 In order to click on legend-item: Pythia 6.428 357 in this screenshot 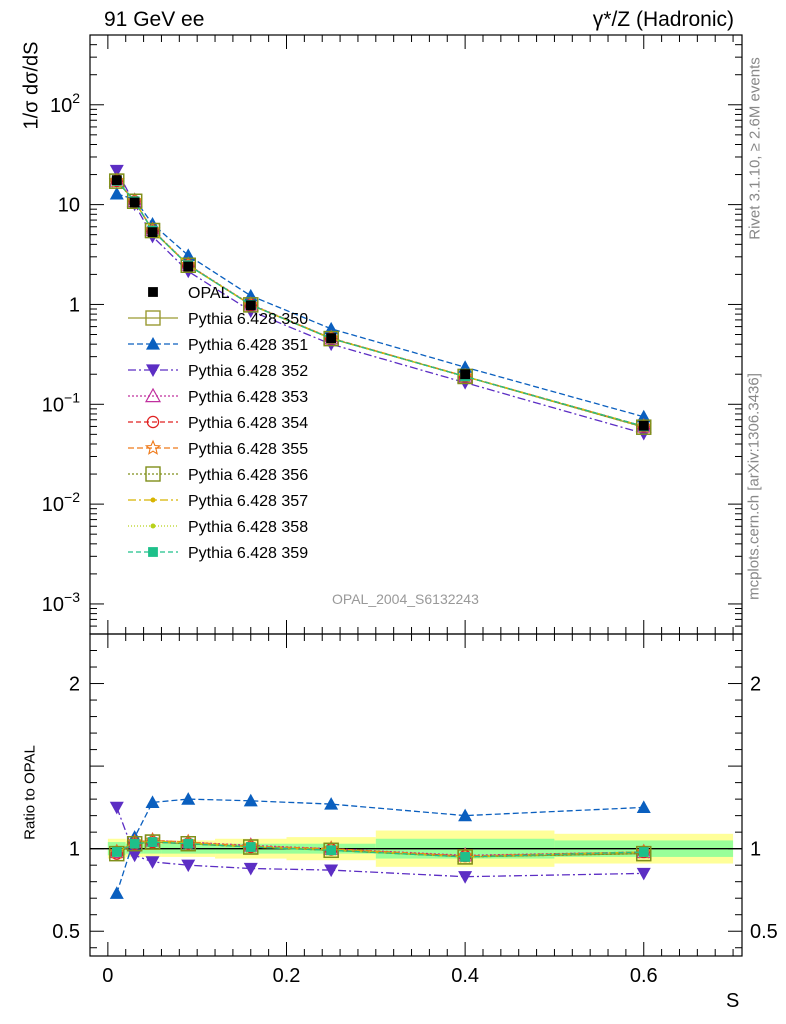, I will do `click(218, 501)`.